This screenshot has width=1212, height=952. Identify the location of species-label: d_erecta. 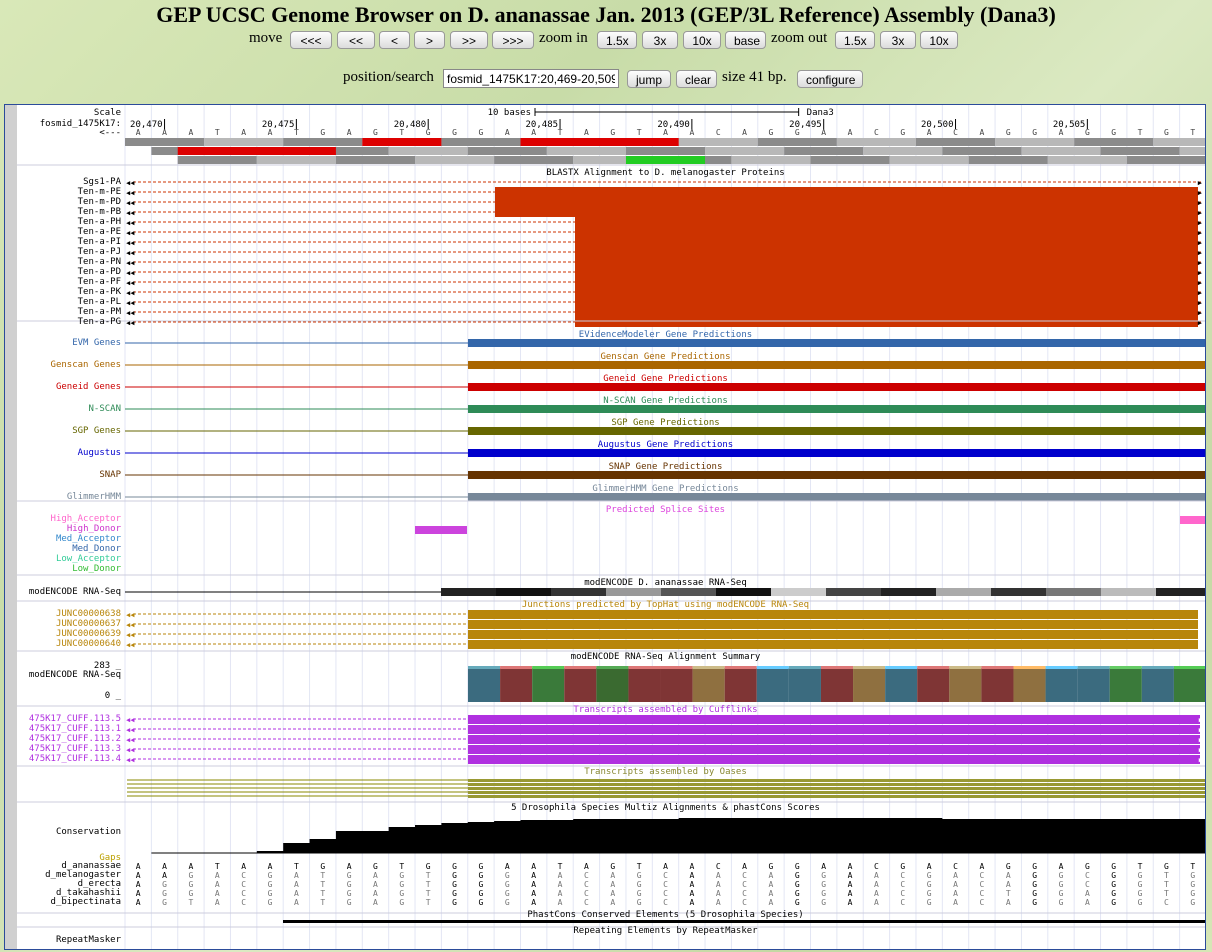
(99, 884).